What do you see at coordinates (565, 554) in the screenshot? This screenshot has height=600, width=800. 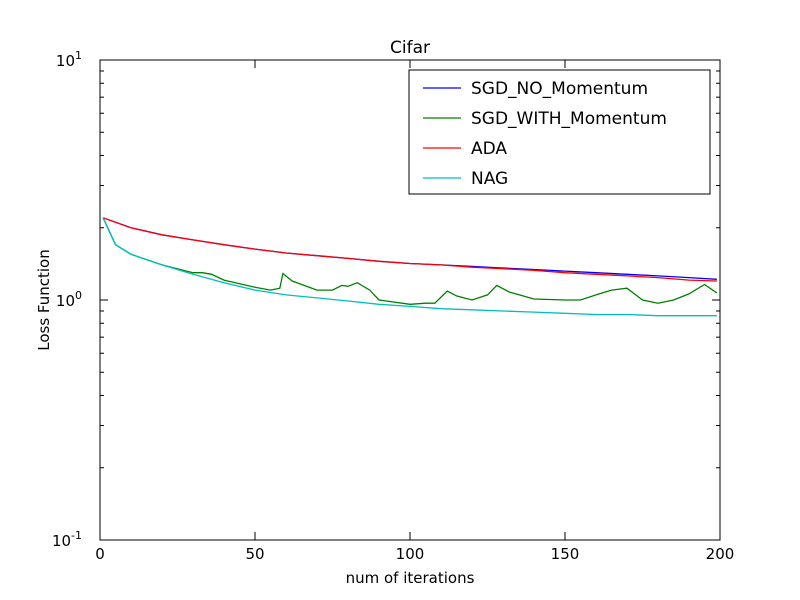 I see `x-tick-label-3: 150` at bounding box center [565, 554].